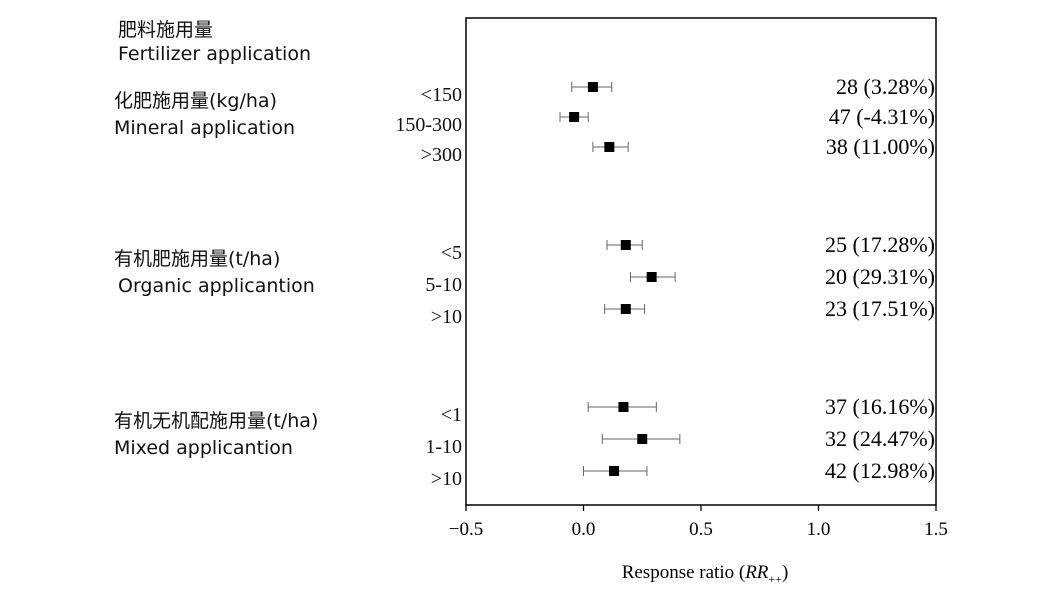  Describe the element at coordinates (880, 244) in the screenshot. I see `row-value-label: 25 (17.28%)` at that location.